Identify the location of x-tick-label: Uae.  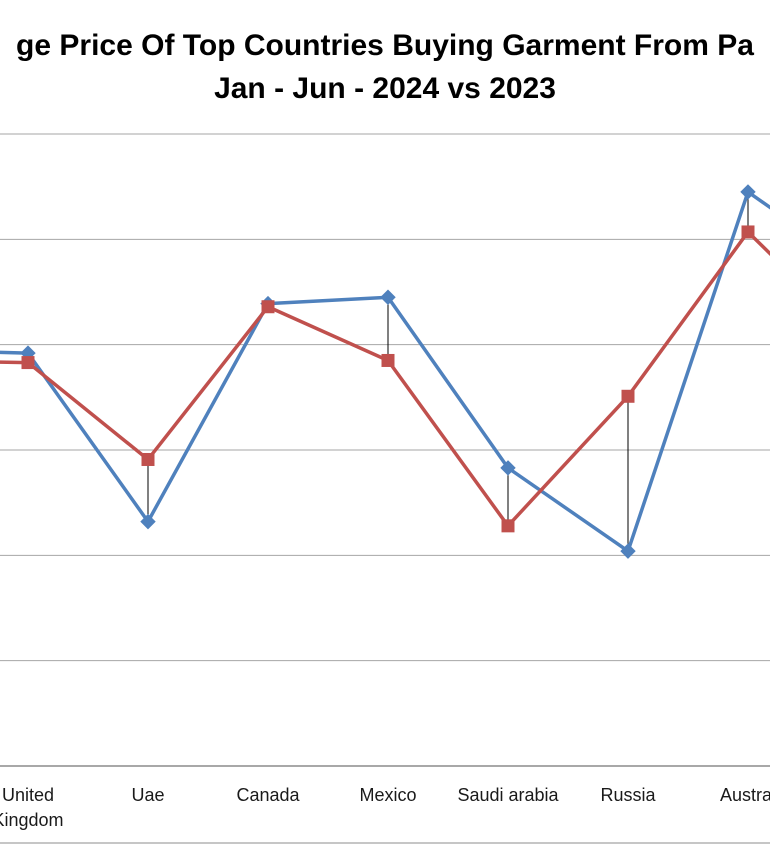
(147, 795).